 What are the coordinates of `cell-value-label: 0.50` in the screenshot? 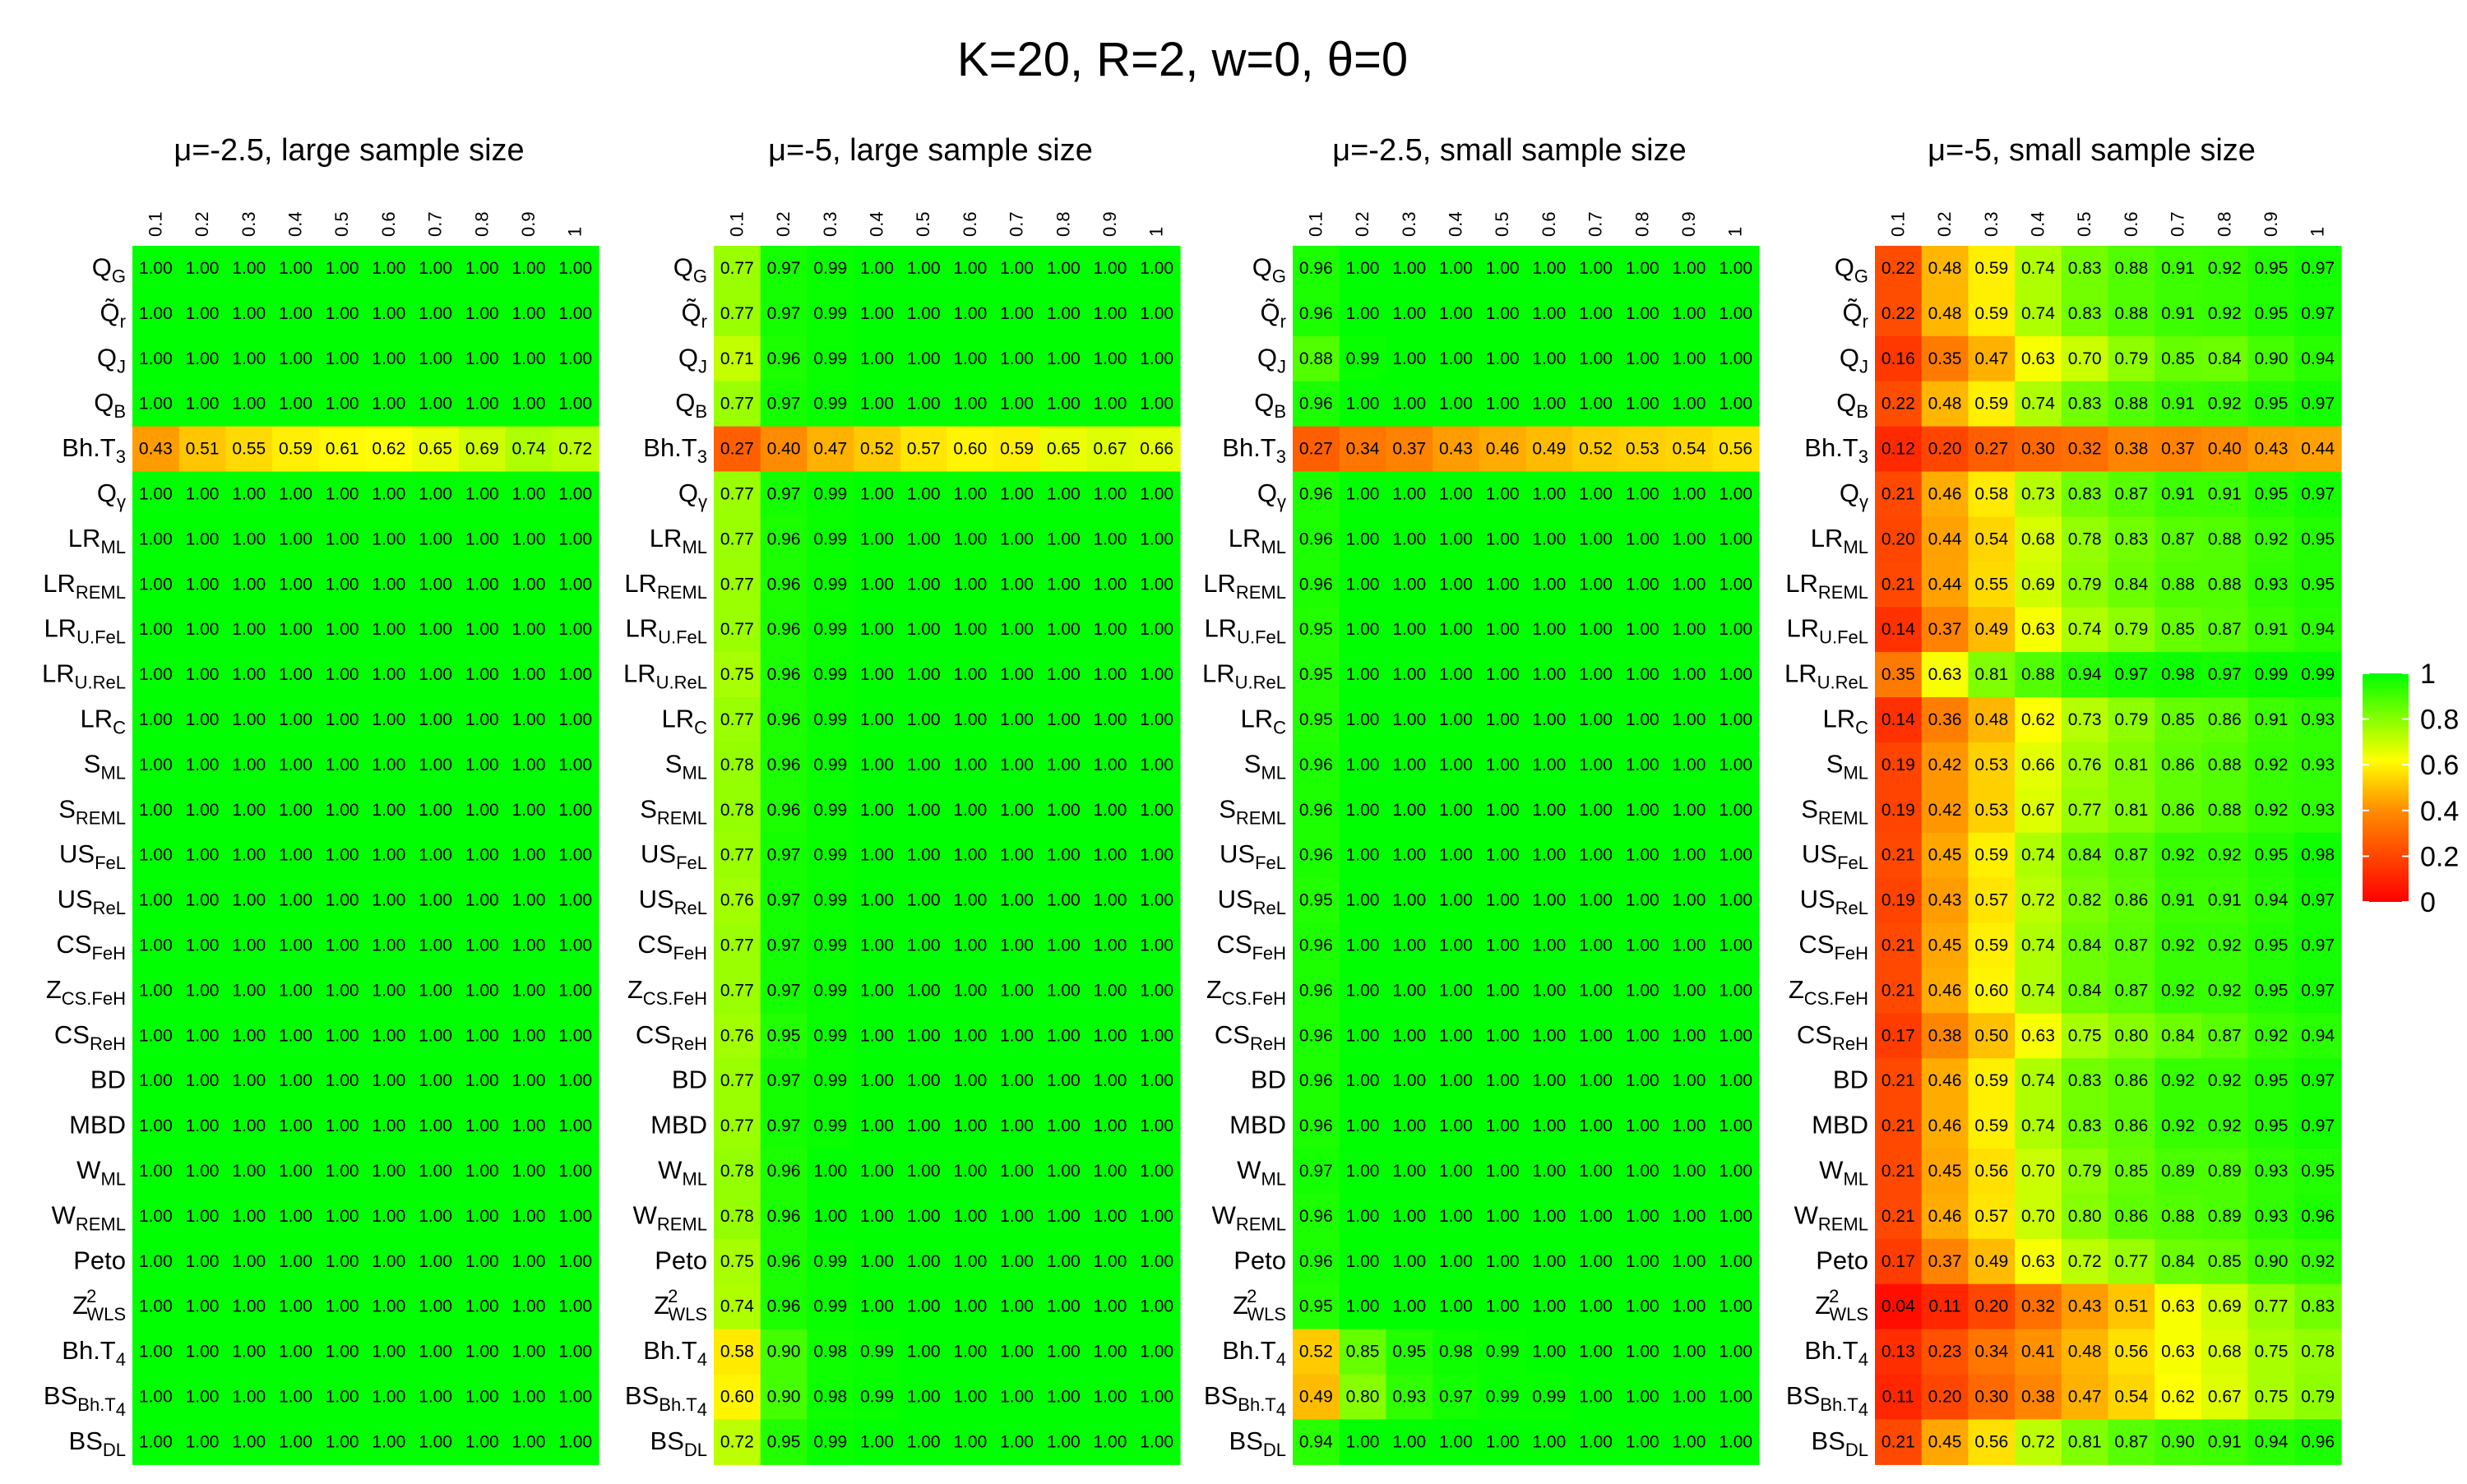 It's located at (1991, 1035).